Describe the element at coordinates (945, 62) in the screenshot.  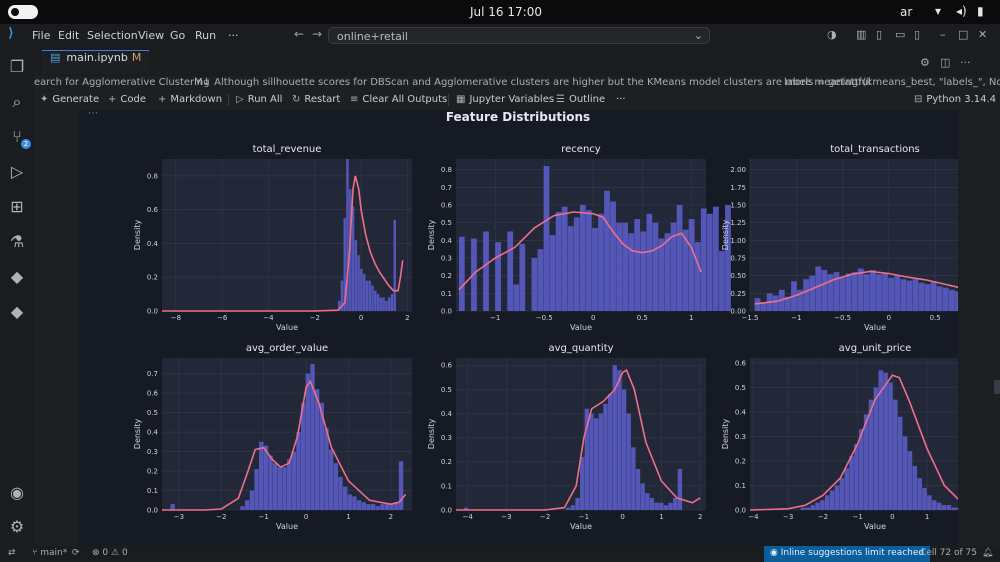
I see `split-editor-icon: ◫` at that location.